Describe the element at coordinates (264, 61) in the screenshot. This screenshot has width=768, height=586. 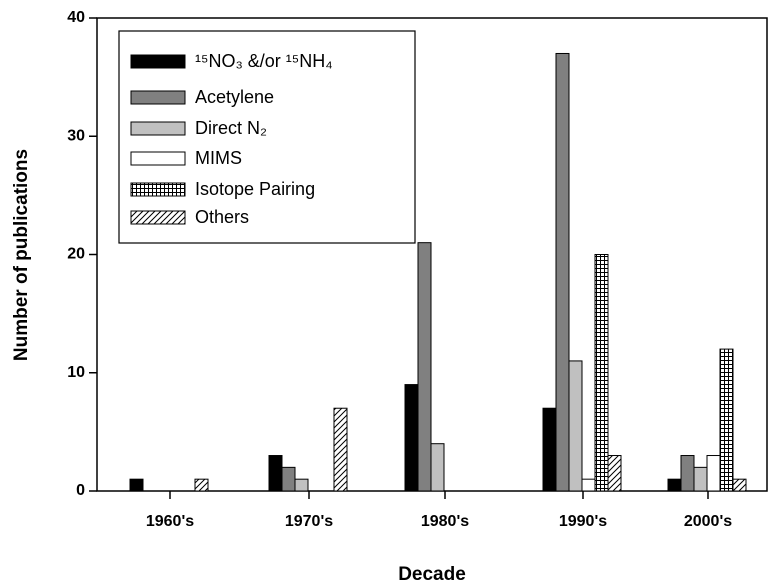
I see `legend-label: ¹⁵NO₃ &/or ¹⁵NH₄` at that location.